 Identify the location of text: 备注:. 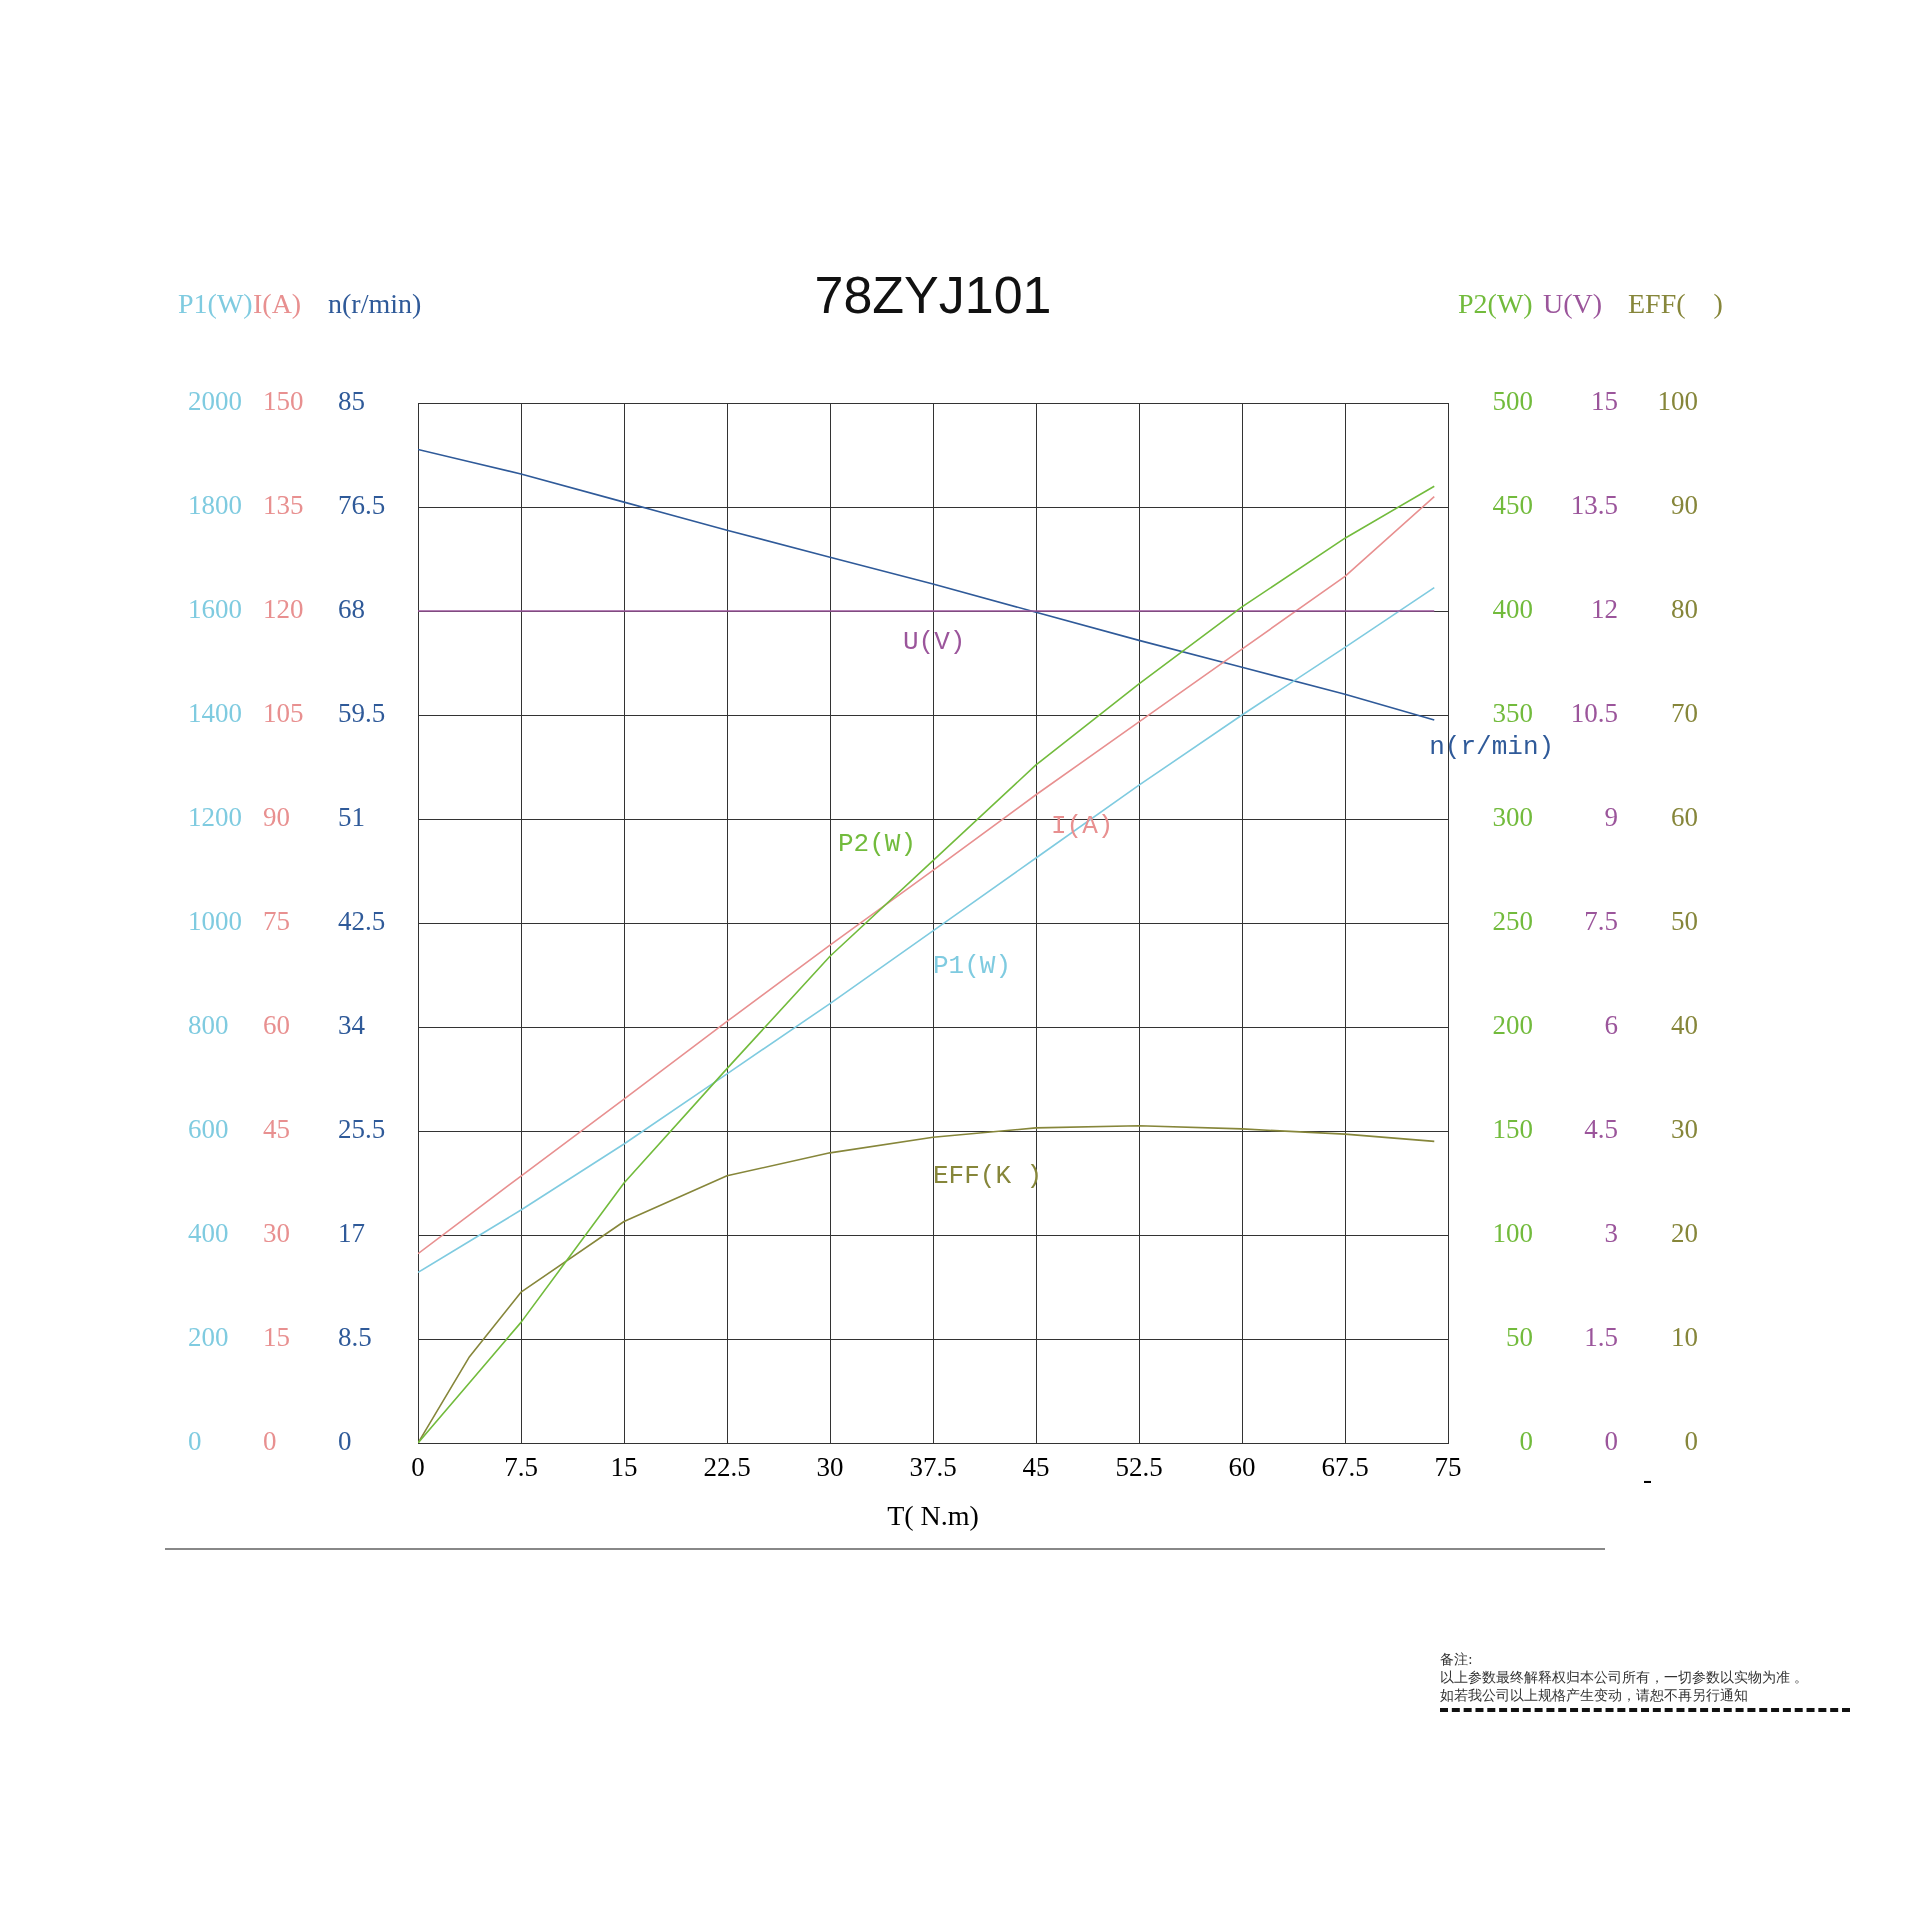
(1457, 1659).